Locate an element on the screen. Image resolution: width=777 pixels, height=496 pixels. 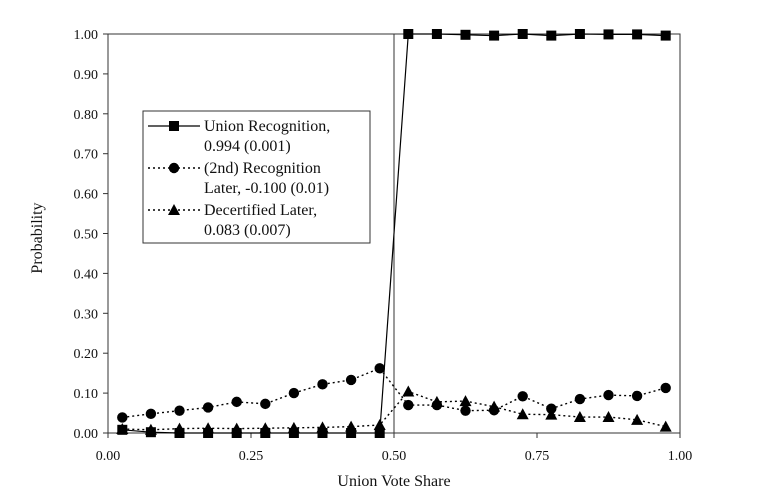
y-tick-label: 0.70 is located at coordinates (86, 155).